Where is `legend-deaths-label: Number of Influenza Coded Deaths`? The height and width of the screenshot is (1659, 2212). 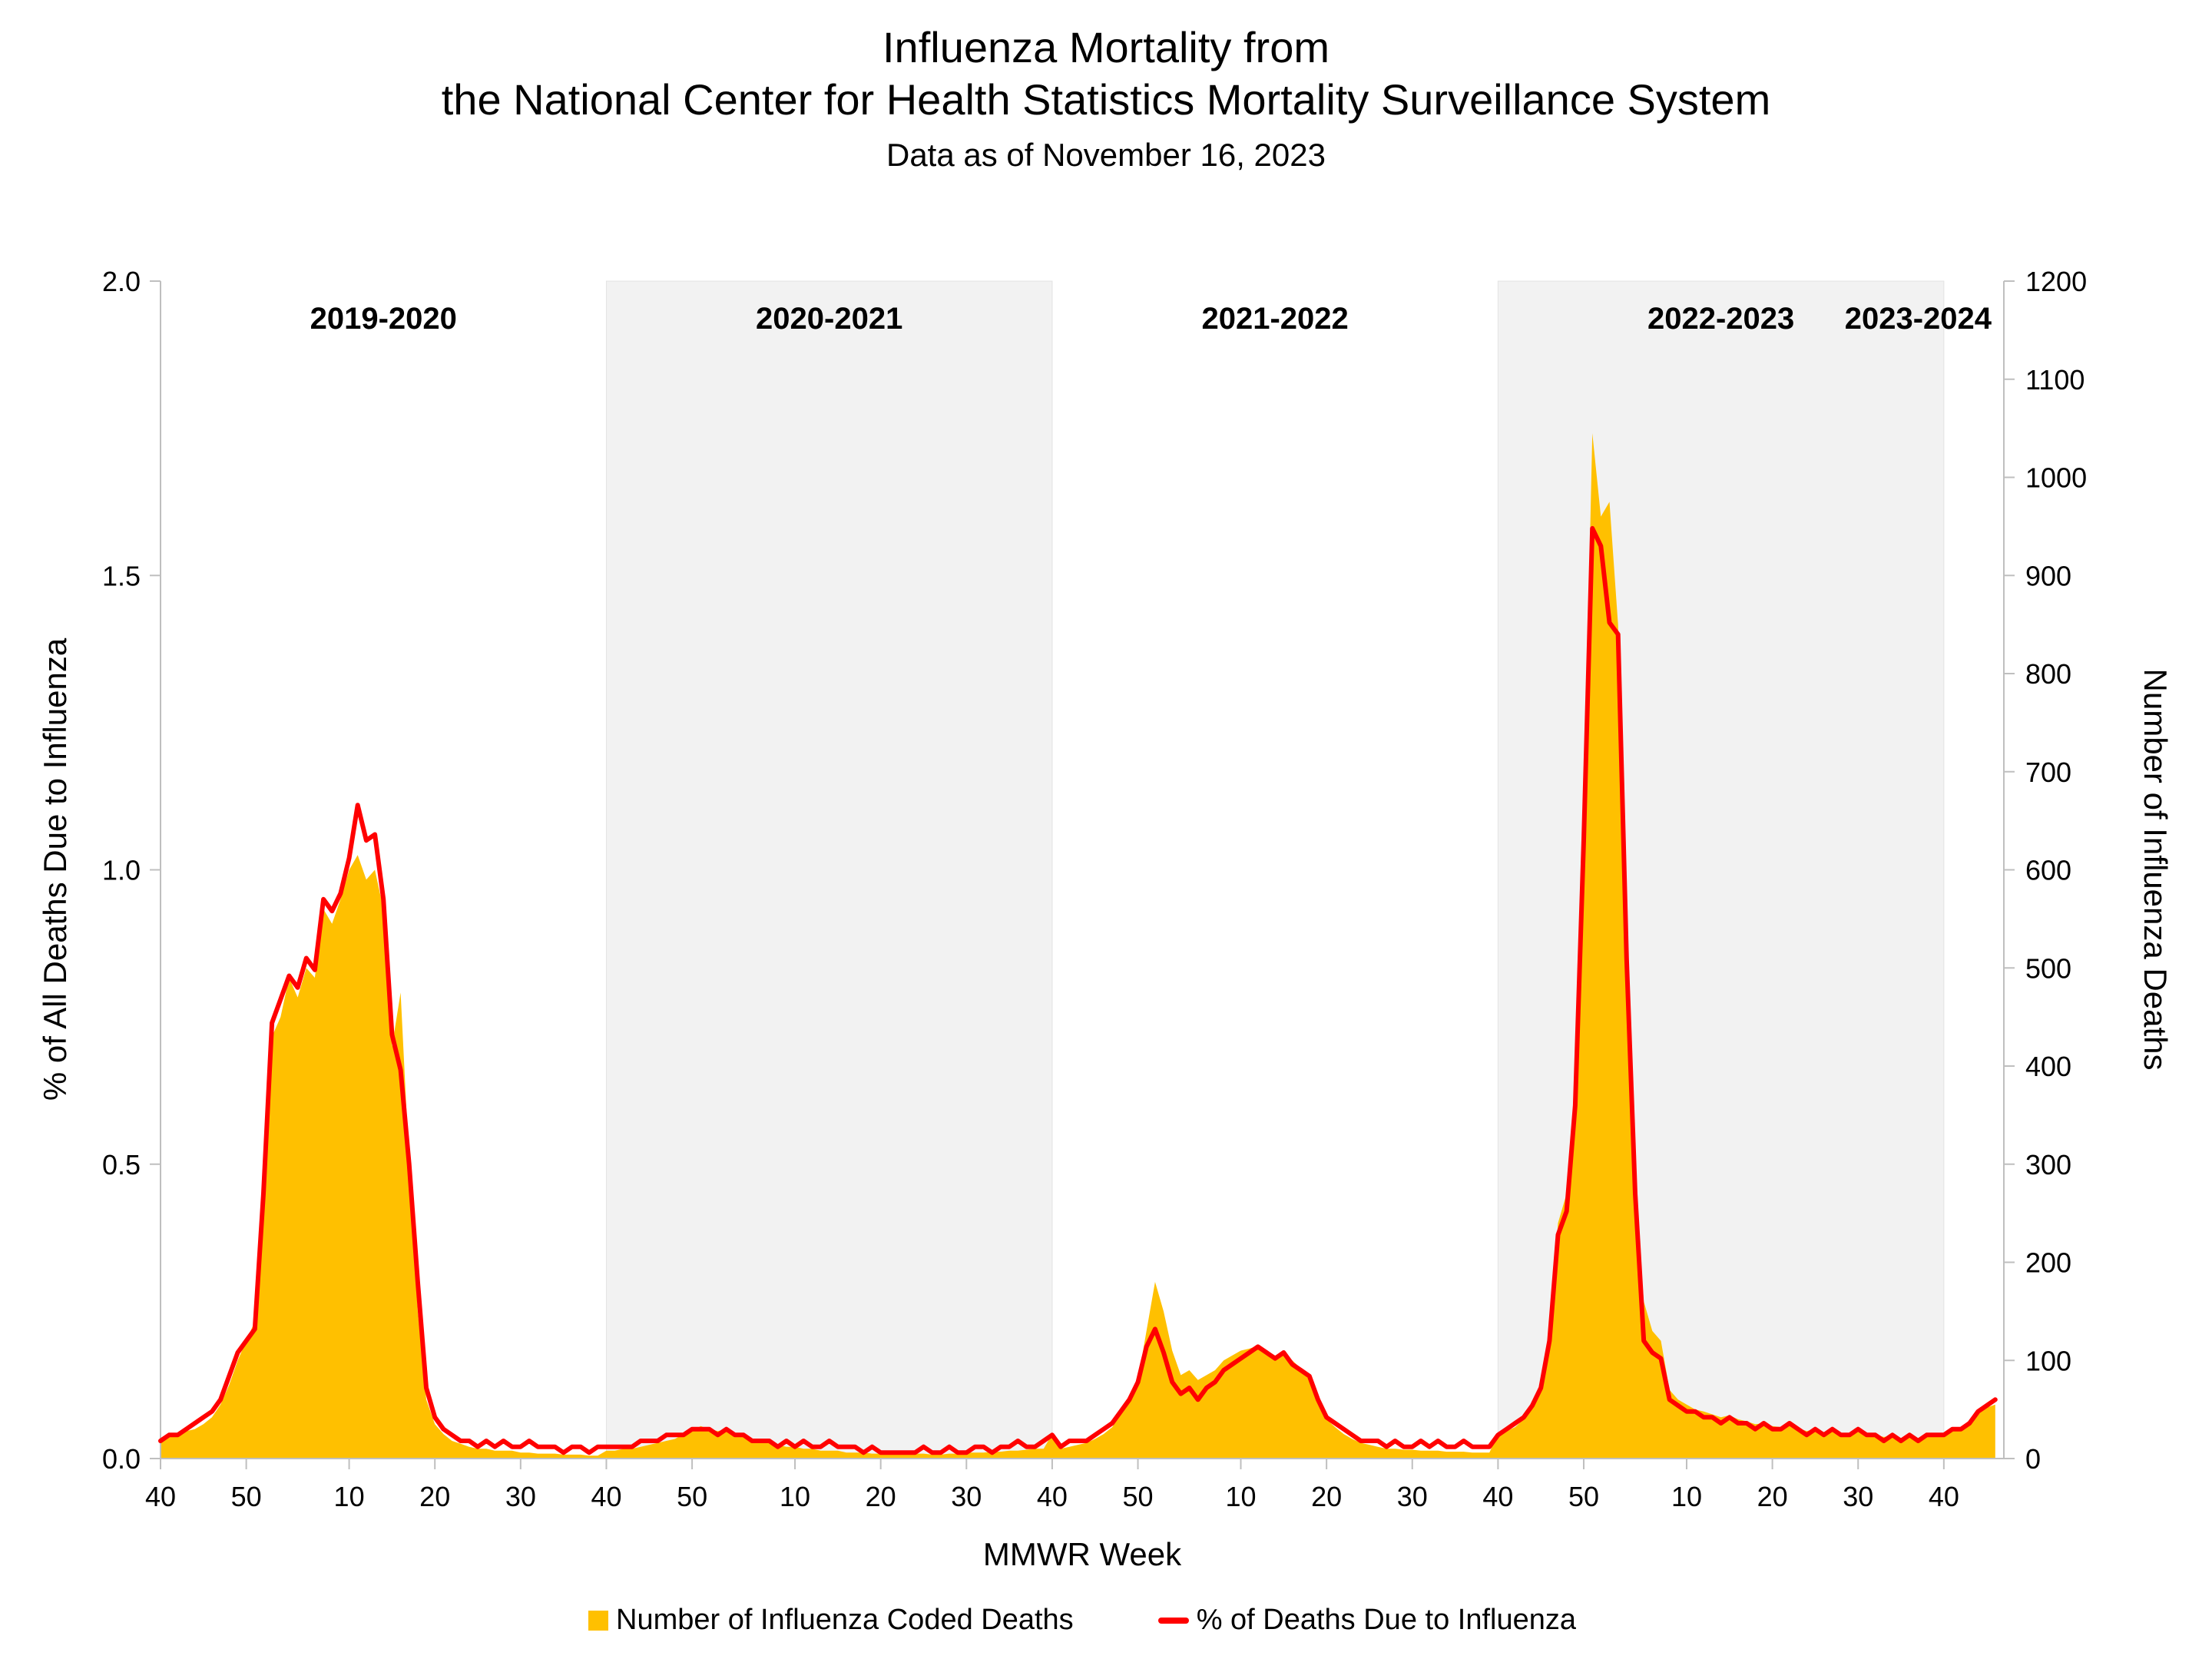 legend-deaths-label: Number of Influenza Coded Deaths is located at coordinates (845, 1620).